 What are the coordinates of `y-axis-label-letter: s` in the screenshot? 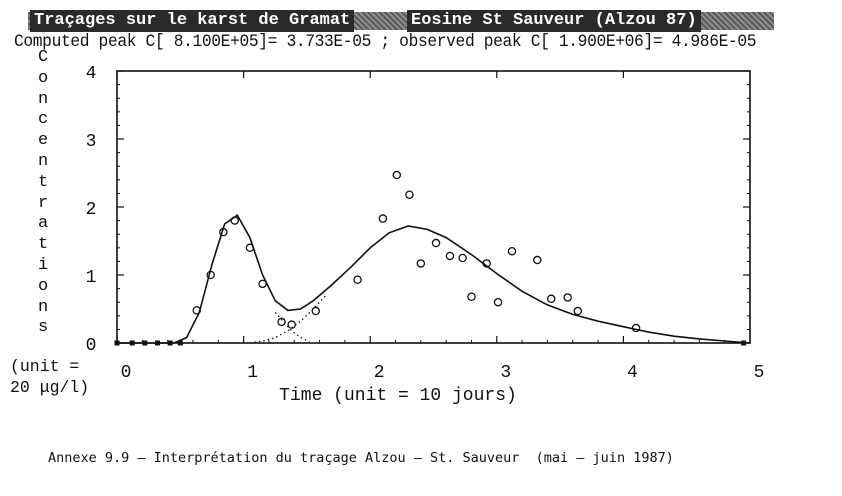 It's located at (43, 328).